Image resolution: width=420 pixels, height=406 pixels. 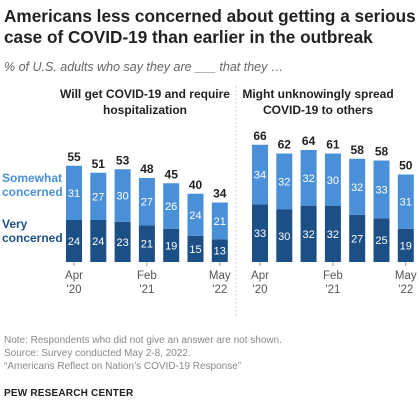 What do you see at coordinates (196, 185) in the screenshot?
I see `label-total: 40` at bounding box center [196, 185].